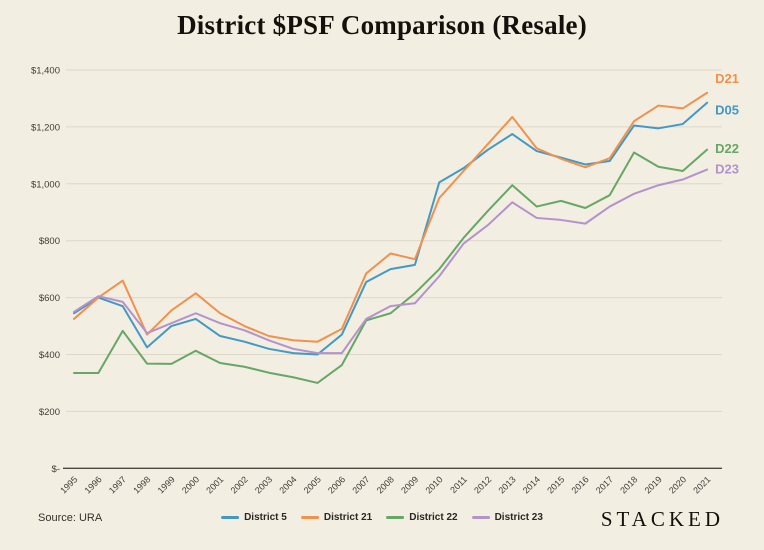 Image resolution: width=764 pixels, height=550 pixels. Describe the element at coordinates (336, 484) in the screenshot. I see `x-axis-tick-label: 2006` at that location.